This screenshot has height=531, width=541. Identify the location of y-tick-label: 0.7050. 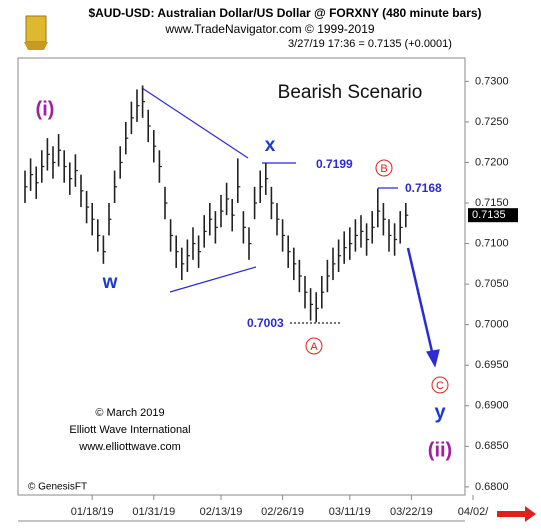
(492, 284).